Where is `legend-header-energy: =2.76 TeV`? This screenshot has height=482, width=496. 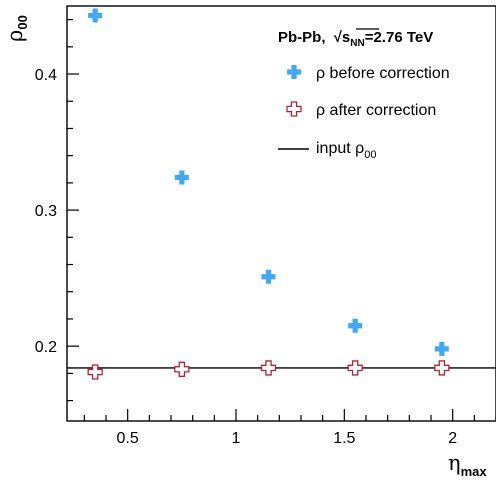 legend-header-energy: =2.76 TeV is located at coordinates (399, 37).